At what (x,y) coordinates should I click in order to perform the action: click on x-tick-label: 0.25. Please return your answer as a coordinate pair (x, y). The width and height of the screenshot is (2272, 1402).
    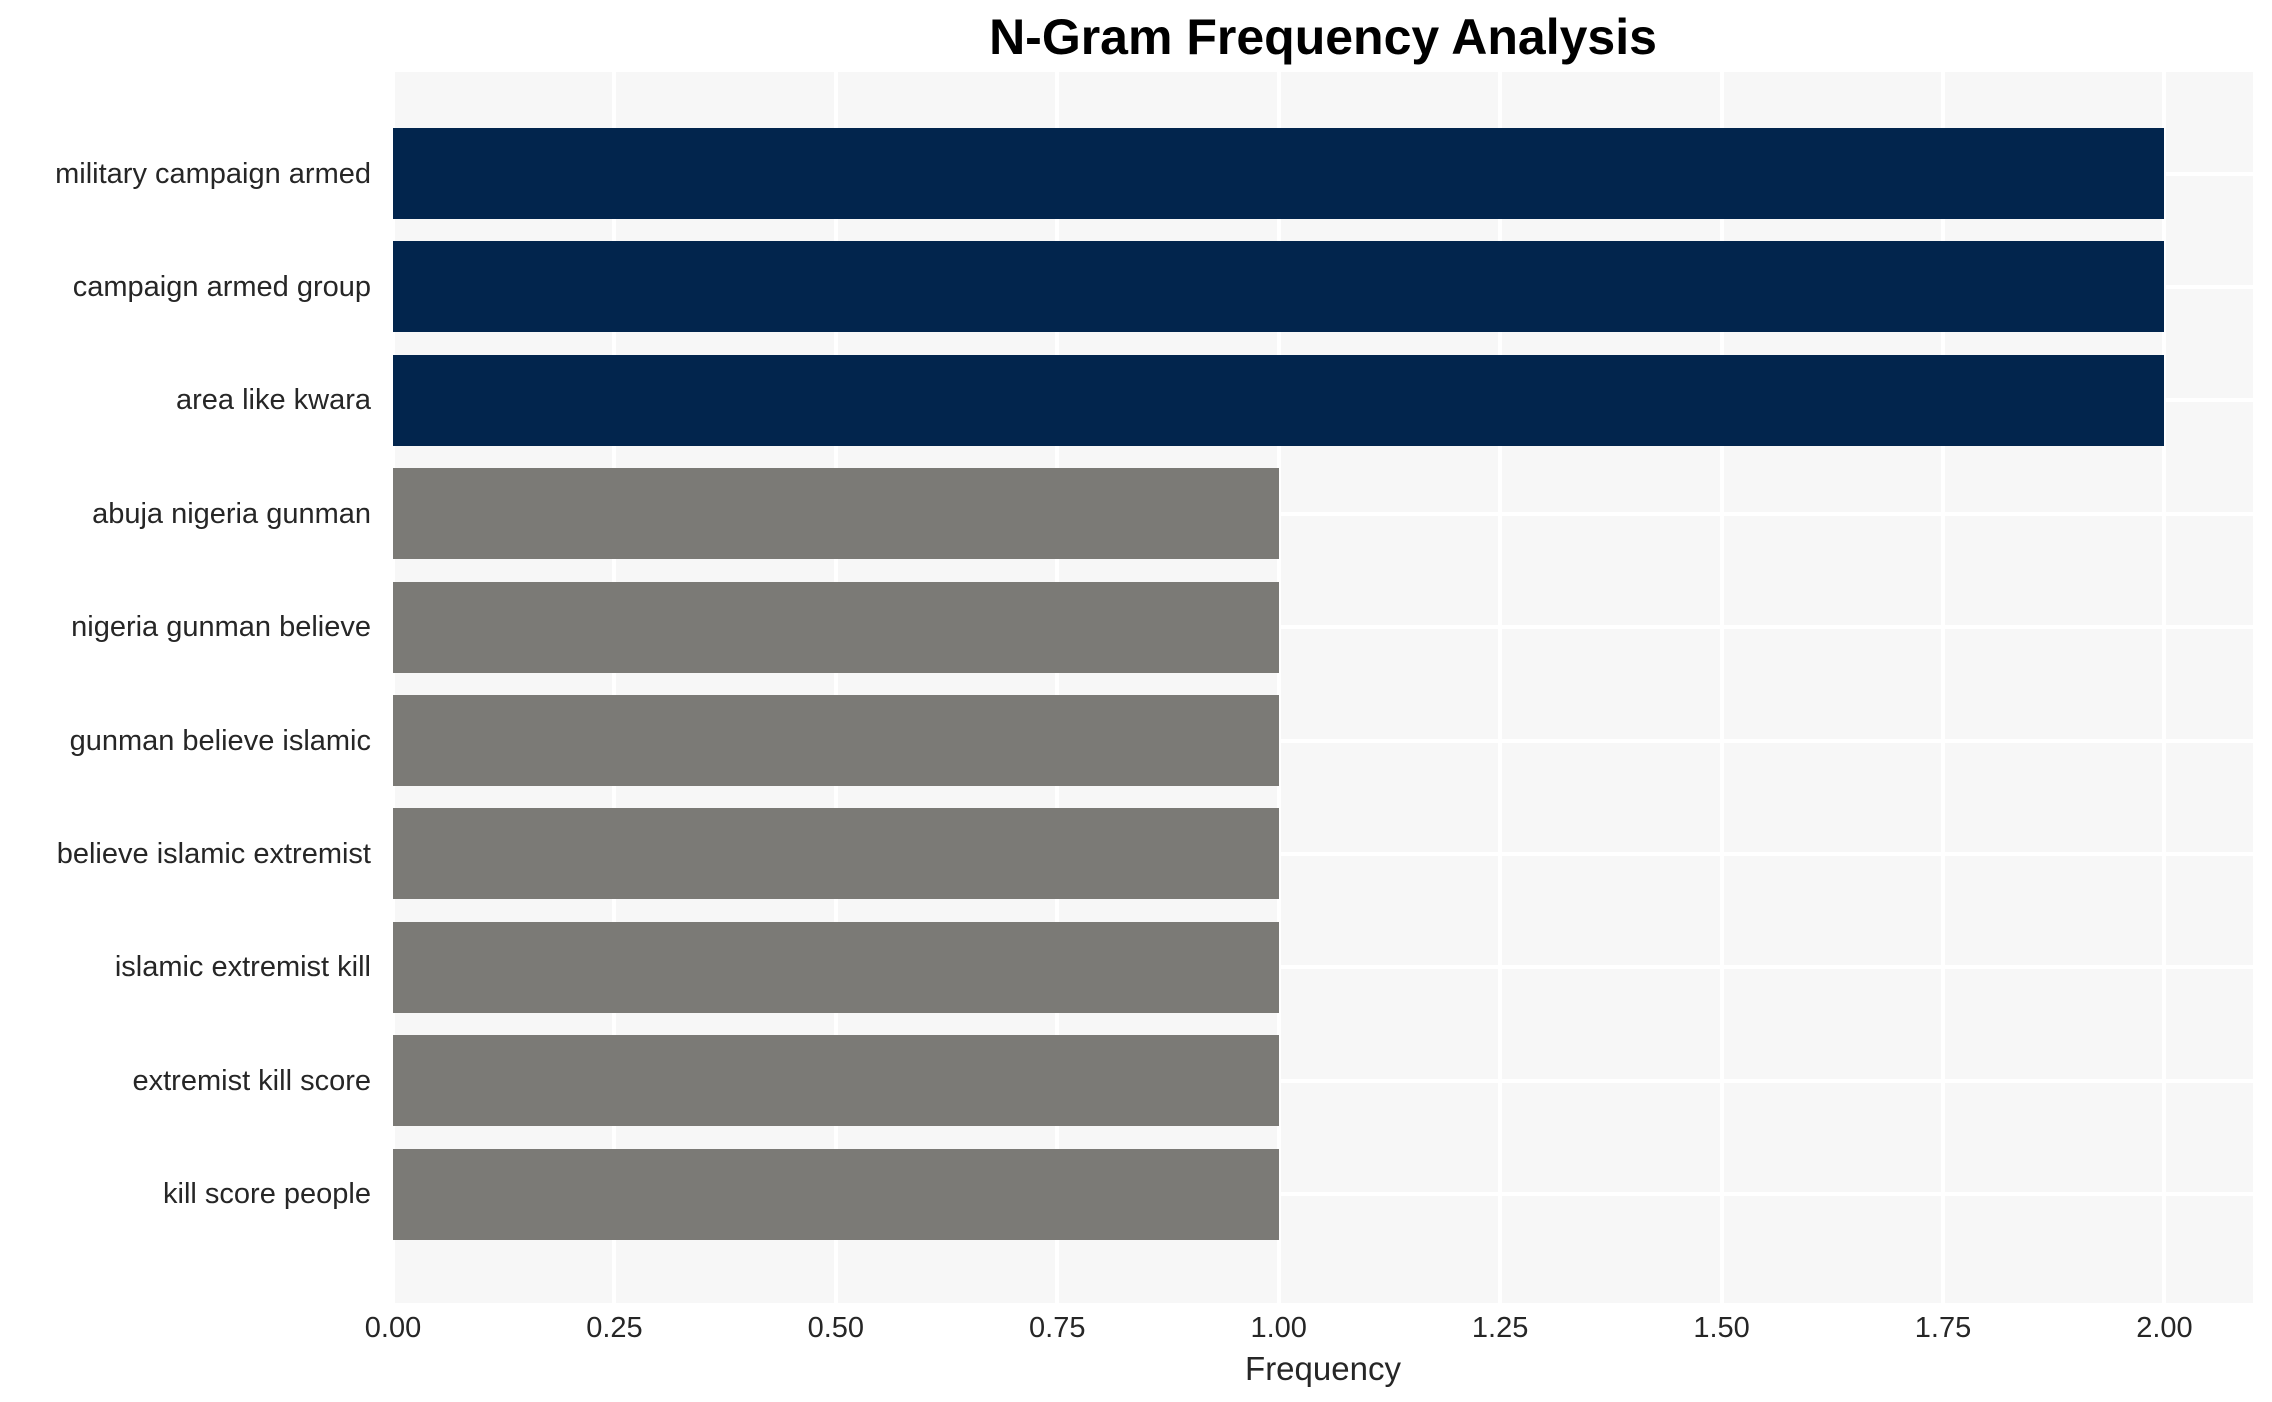
    Looking at the image, I should click on (614, 1328).